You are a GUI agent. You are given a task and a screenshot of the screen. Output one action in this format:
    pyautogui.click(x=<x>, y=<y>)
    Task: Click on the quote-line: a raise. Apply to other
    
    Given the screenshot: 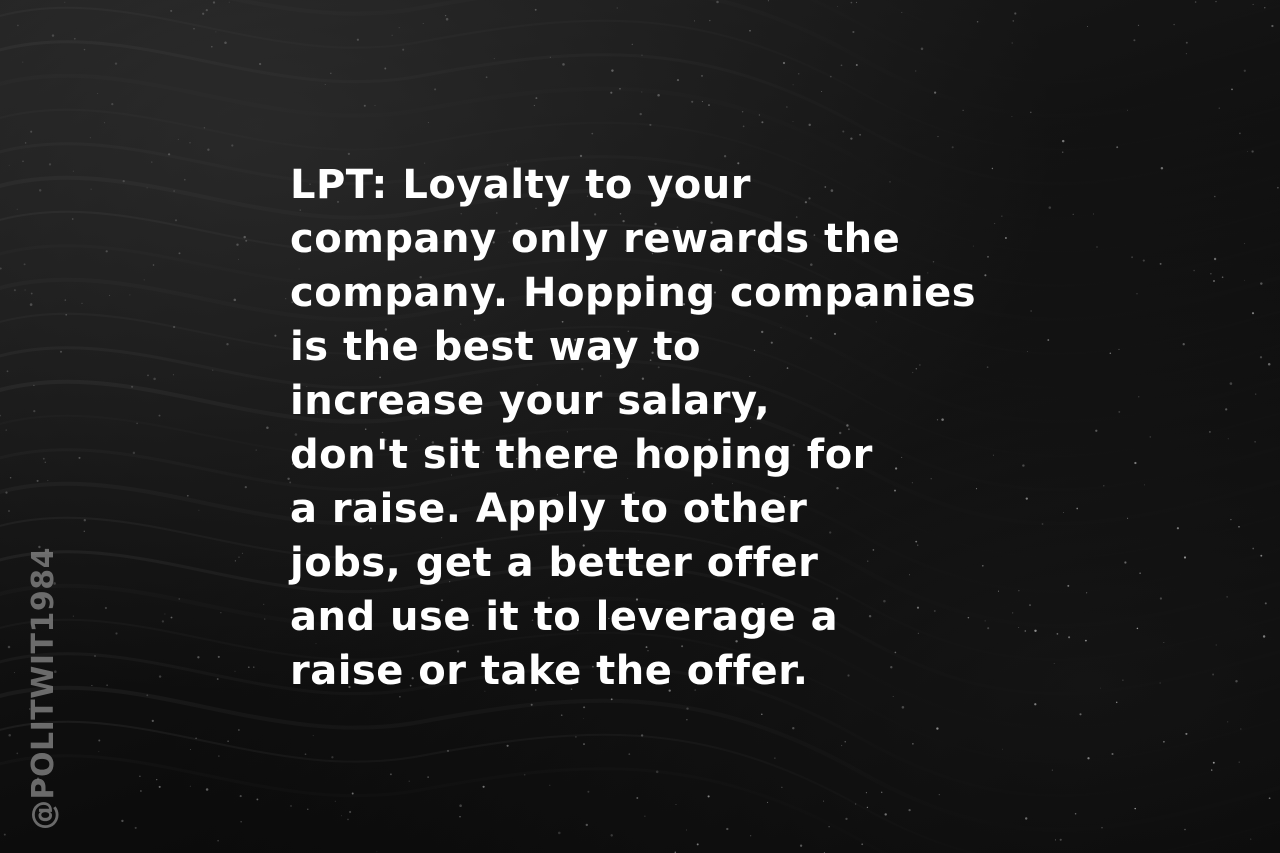 What is the action you would take?
    pyautogui.click(x=549, y=509)
    